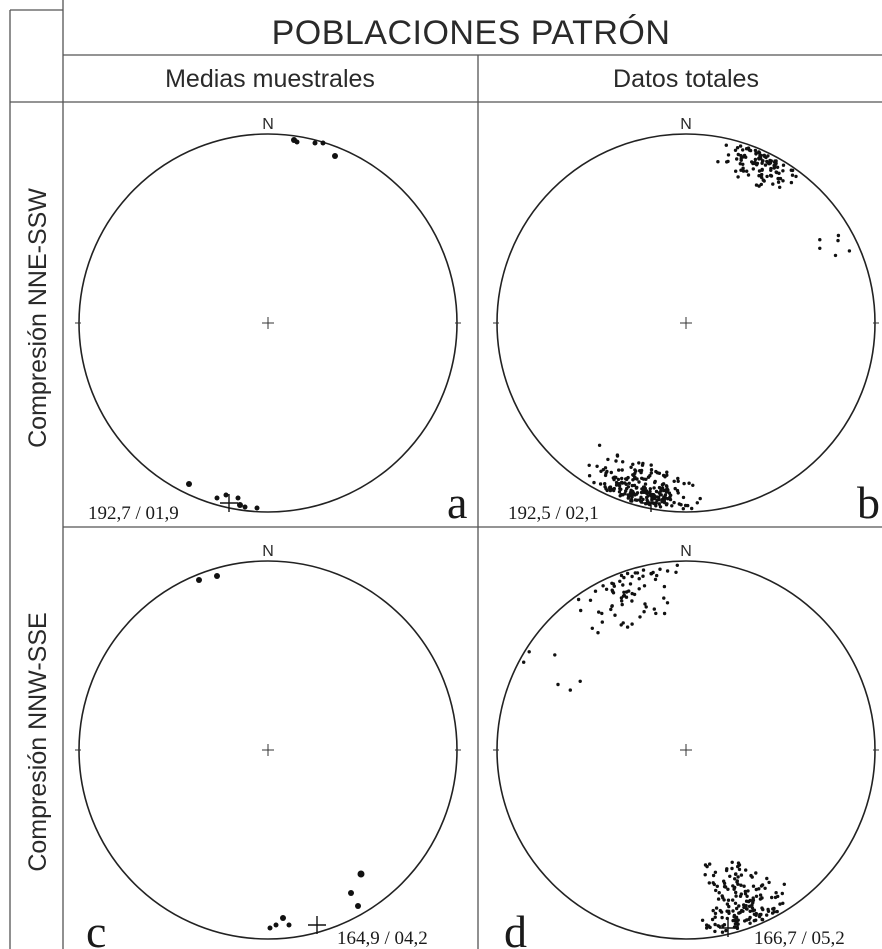  I want to click on pole-points-a, so click(262, 324).